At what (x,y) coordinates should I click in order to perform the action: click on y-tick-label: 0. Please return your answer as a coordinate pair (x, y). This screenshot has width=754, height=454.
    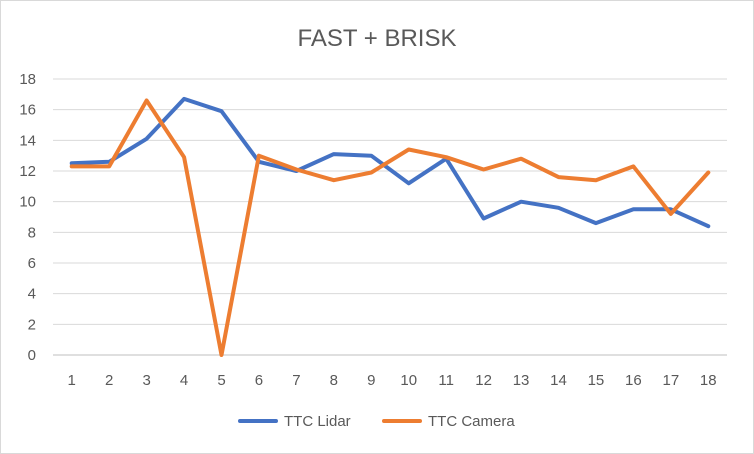
    Looking at the image, I should click on (32, 355).